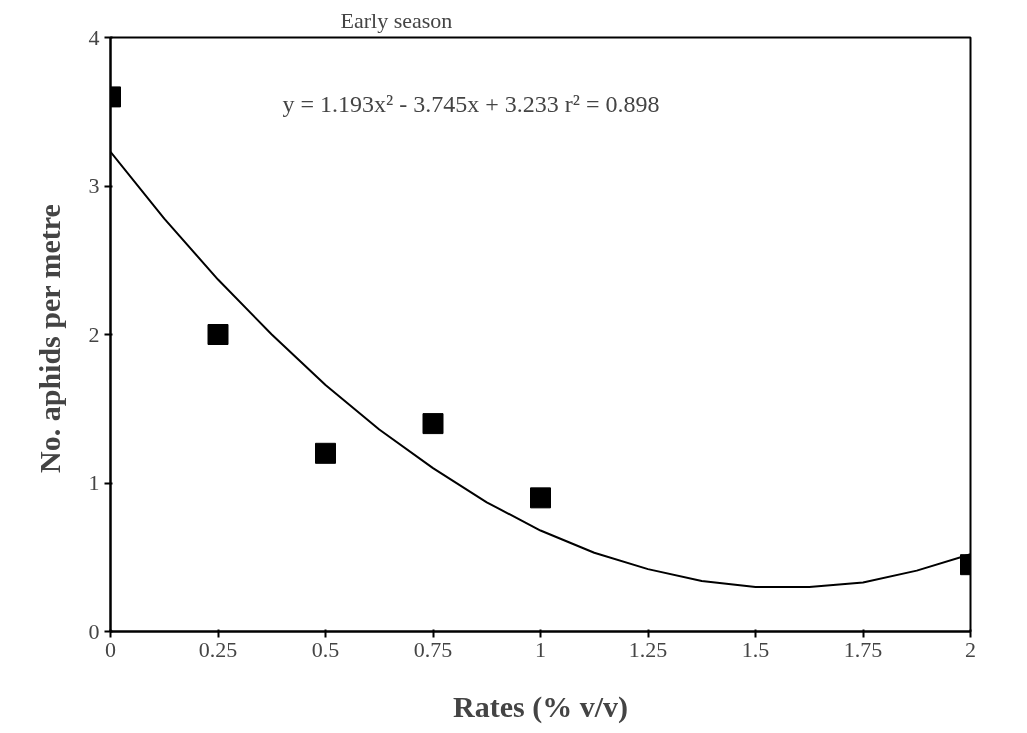 This screenshot has width=1027, height=733. What do you see at coordinates (755, 649) in the screenshot?
I see `x-tick-label: 1.5` at bounding box center [755, 649].